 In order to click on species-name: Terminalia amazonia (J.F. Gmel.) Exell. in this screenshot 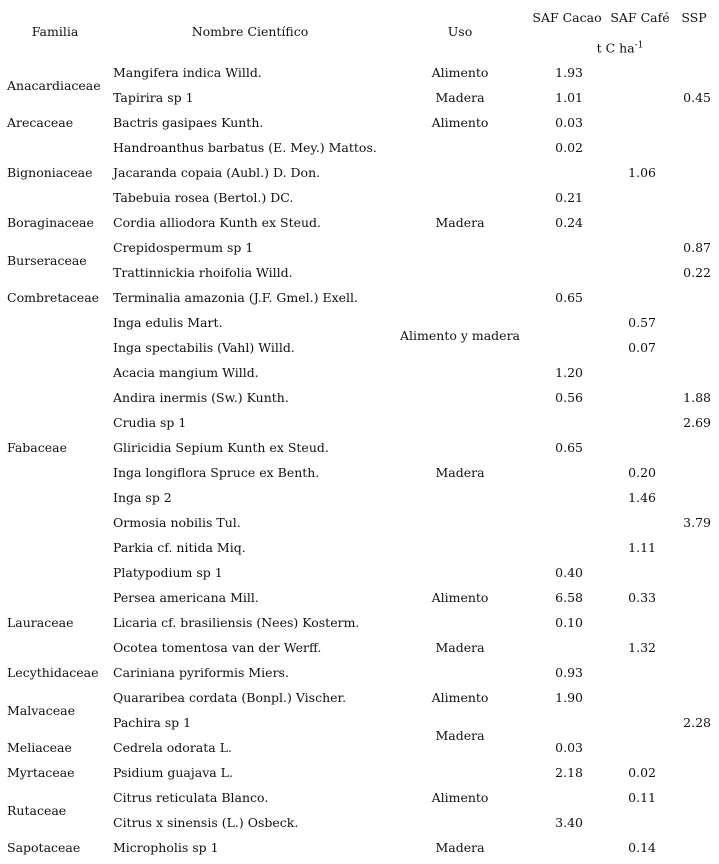, I will do `click(236, 297)`.